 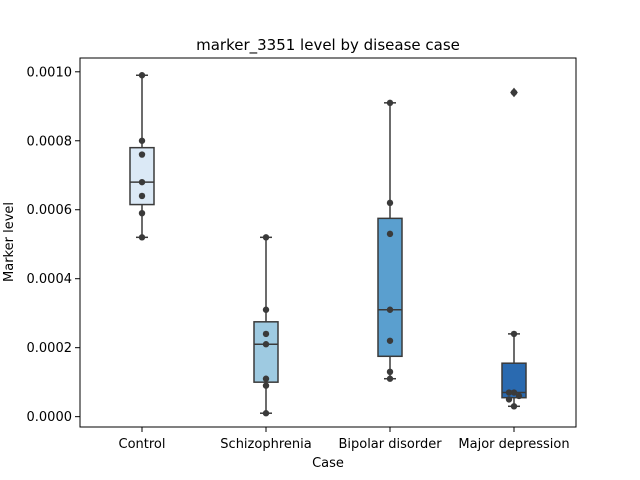 What do you see at coordinates (50, 279) in the screenshot?
I see `y-tick-label: 0.0004` at bounding box center [50, 279].